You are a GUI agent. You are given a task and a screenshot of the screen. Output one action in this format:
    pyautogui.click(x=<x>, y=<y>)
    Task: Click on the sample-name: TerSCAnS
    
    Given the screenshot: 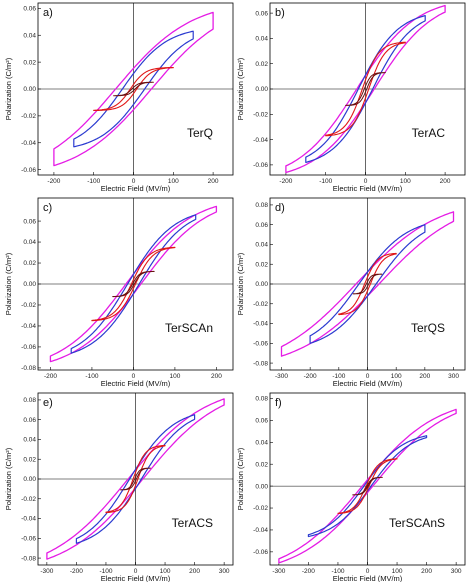 What is the action you would take?
    pyautogui.click(x=417, y=523)
    